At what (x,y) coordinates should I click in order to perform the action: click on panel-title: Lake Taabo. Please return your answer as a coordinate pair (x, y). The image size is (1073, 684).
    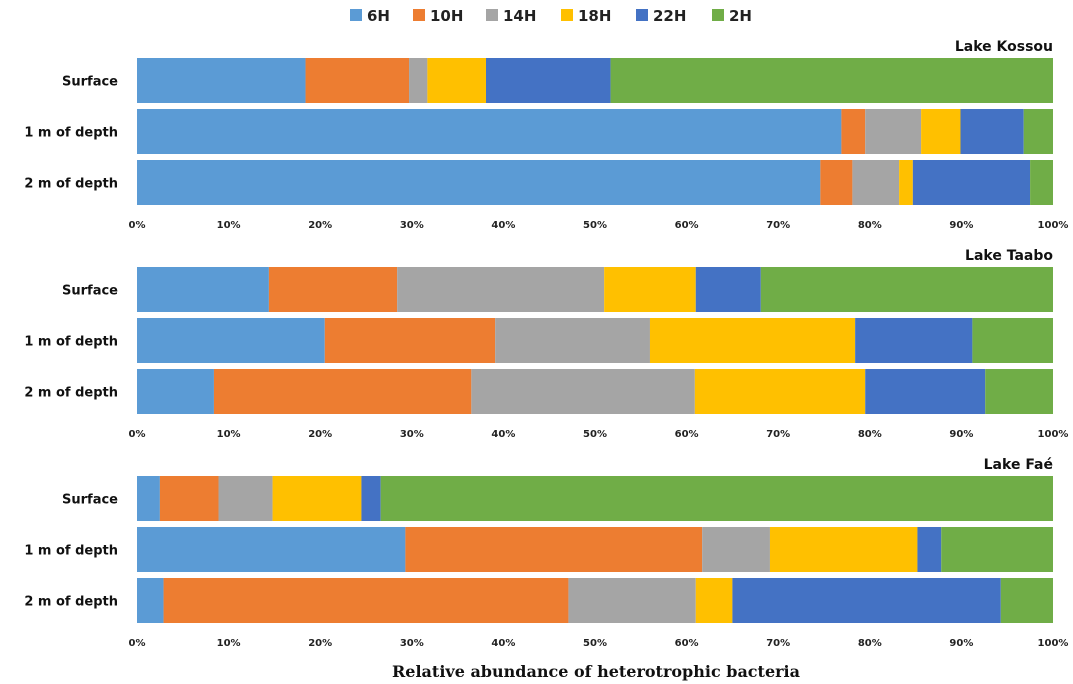
    Looking at the image, I should click on (1009, 256).